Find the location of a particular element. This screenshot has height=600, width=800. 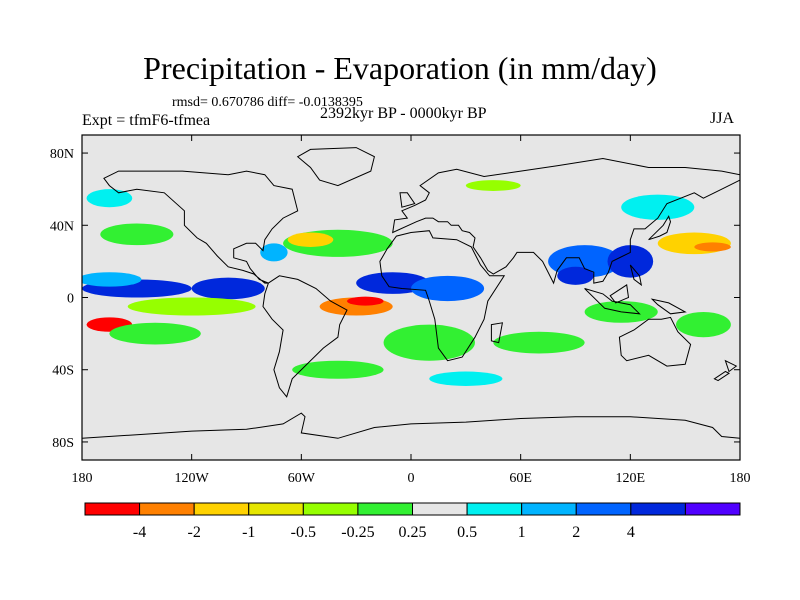

colorbar-label: -1 is located at coordinates (248, 532).